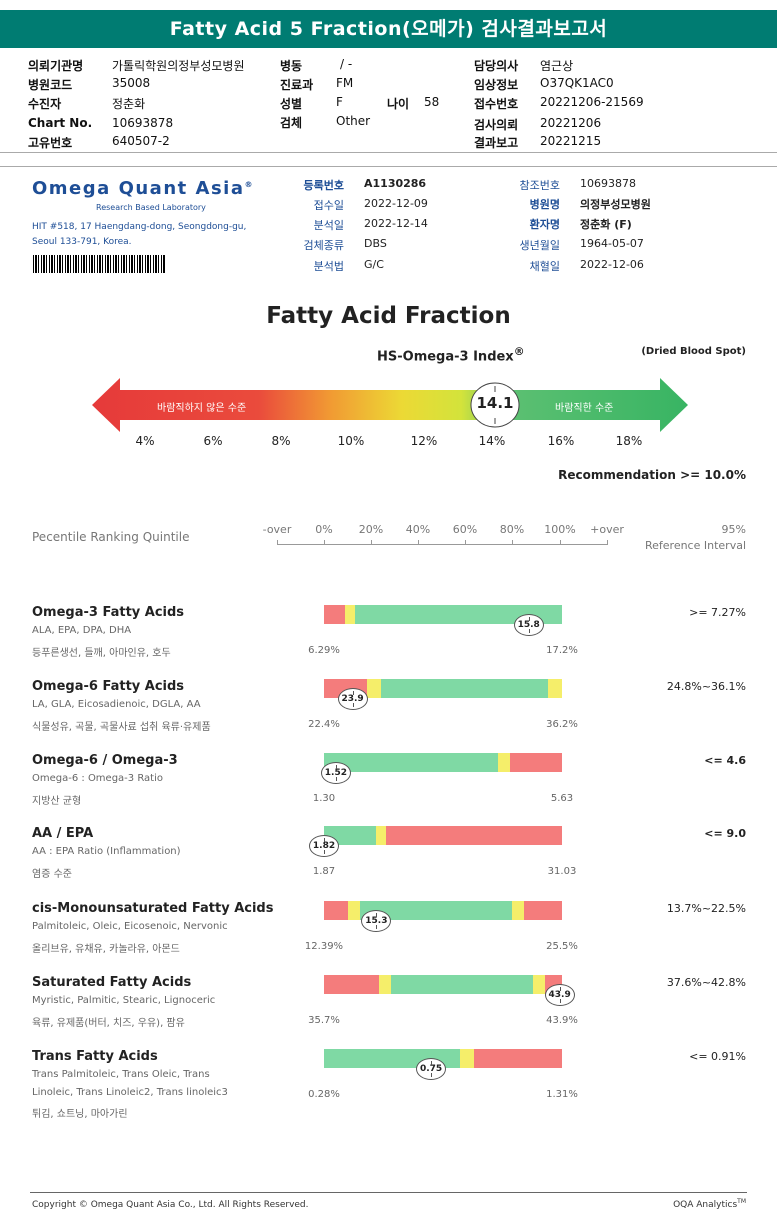  What do you see at coordinates (390, 405) in the screenshot?
I see `omega3-index-arrow` at bounding box center [390, 405].